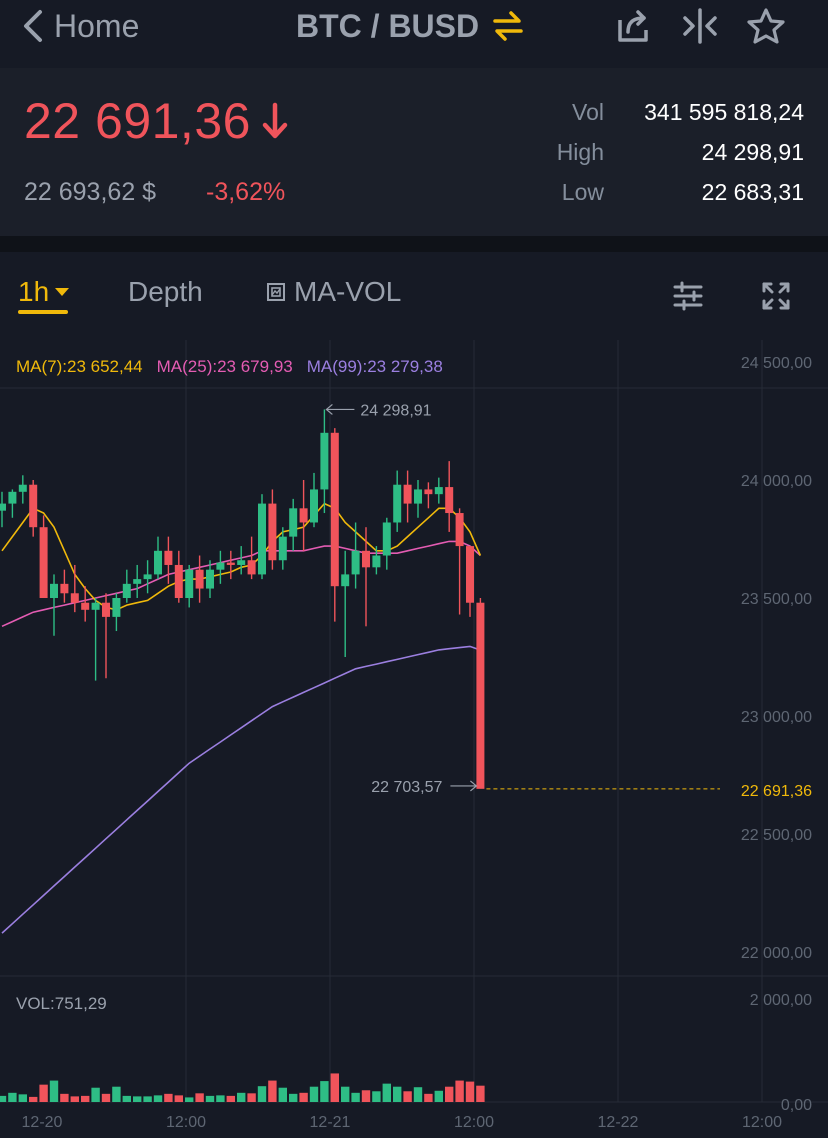  What do you see at coordinates (776, 363) in the screenshot?
I see `y-tick-label: 24 500,00` at bounding box center [776, 363].